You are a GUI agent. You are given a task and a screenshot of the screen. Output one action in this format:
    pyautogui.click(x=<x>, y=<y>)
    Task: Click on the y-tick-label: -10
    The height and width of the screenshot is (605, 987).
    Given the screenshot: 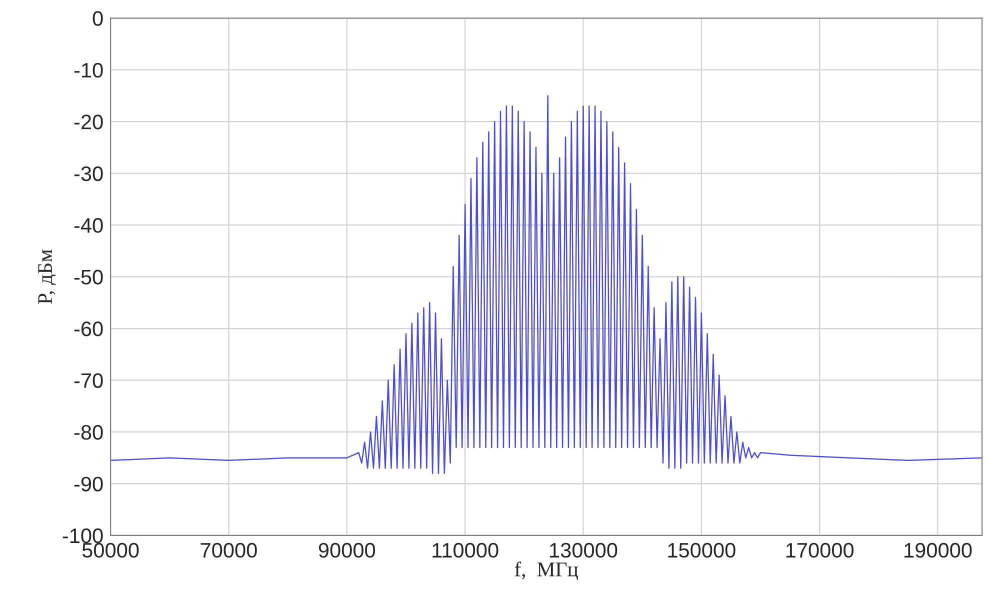 What is the action you would take?
    pyautogui.click(x=88, y=70)
    